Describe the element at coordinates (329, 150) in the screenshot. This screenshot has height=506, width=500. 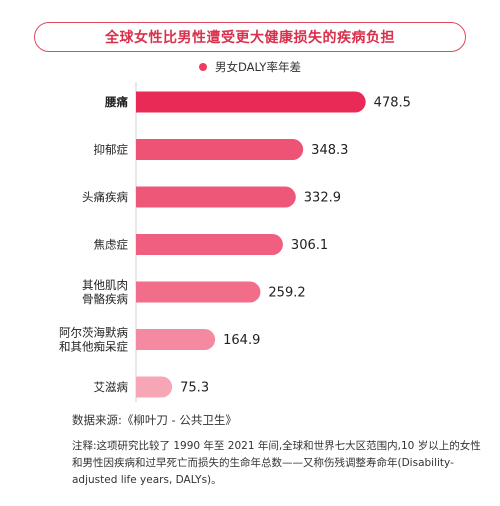
I see `bar-value-label: 348.3` at that location.